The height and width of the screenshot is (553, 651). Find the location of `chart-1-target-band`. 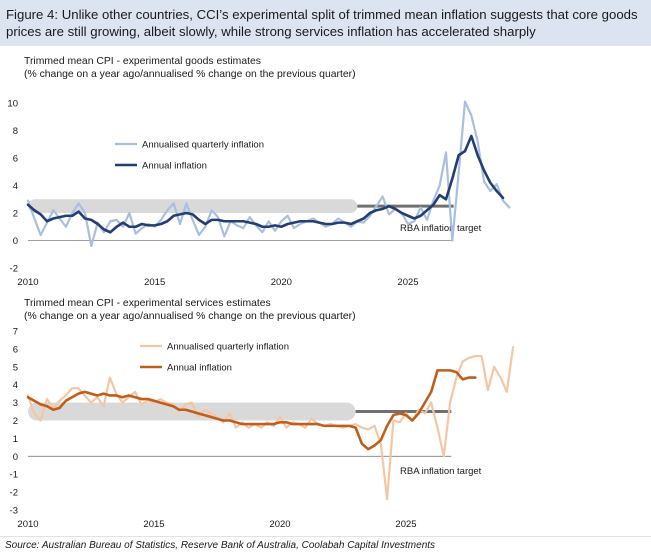

chart-1-target-band is located at coordinates (193, 206).